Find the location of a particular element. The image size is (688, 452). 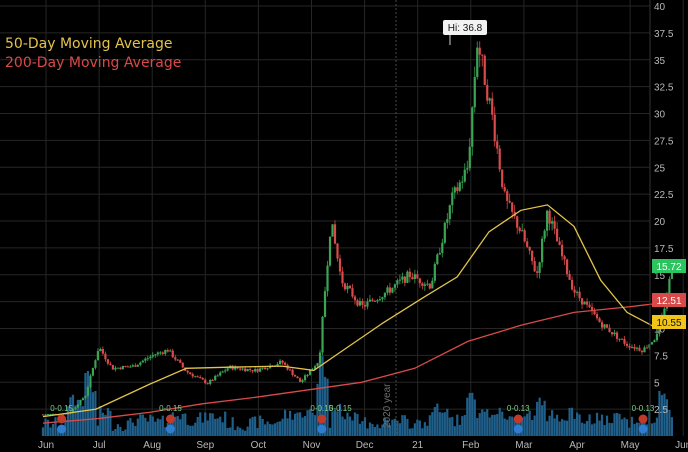

y-tick-label: 27.5 is located at coordinates (664, 141).